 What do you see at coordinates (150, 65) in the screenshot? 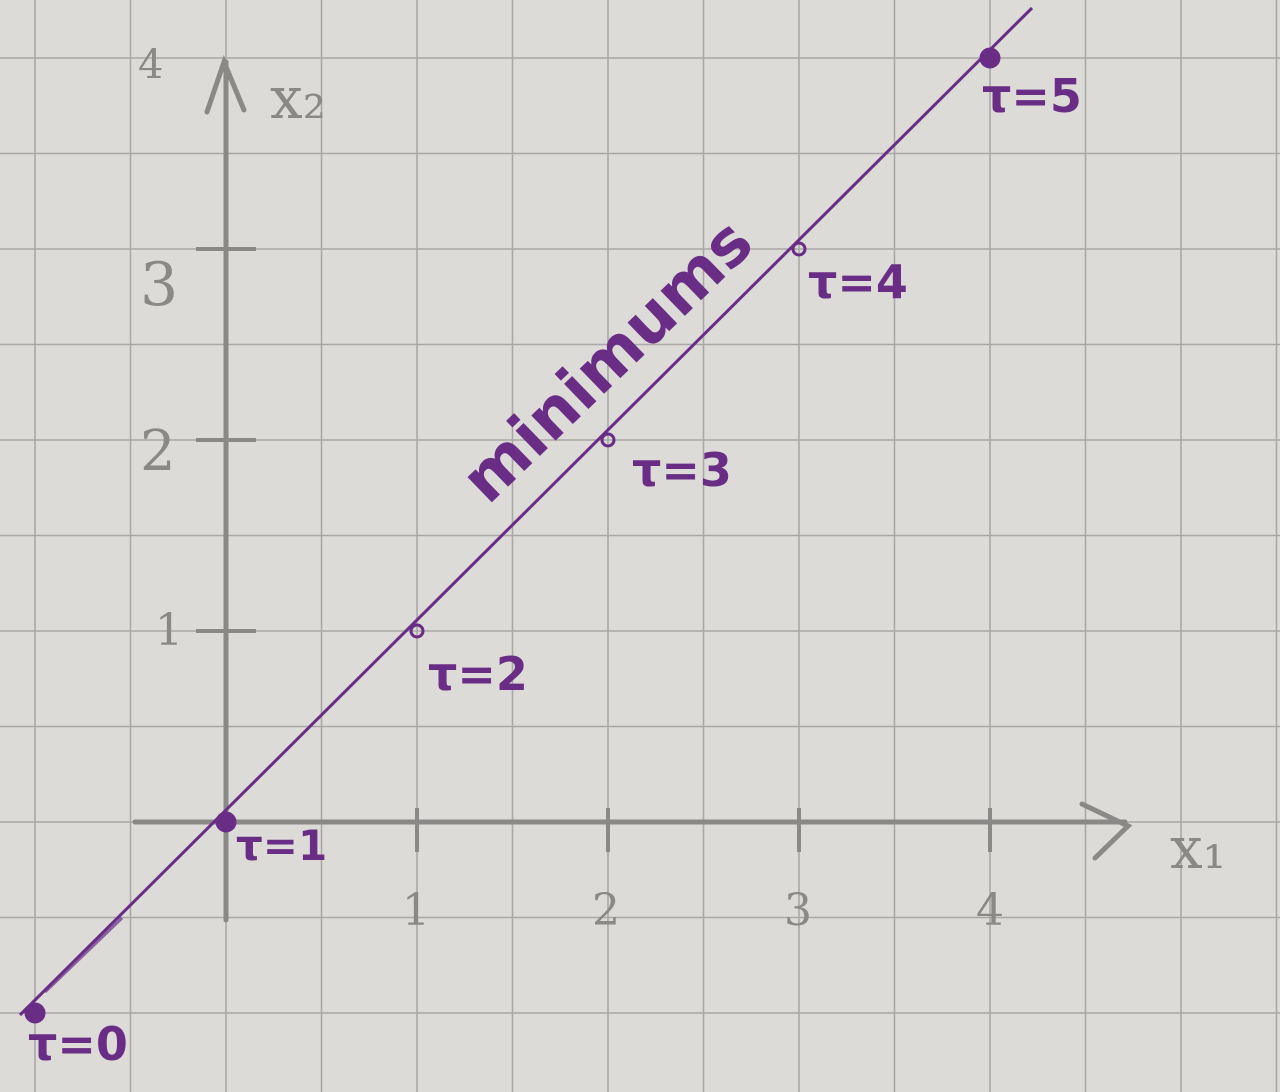
I see `y-axis-top-mark: 4` at bounding box center [150, 65].